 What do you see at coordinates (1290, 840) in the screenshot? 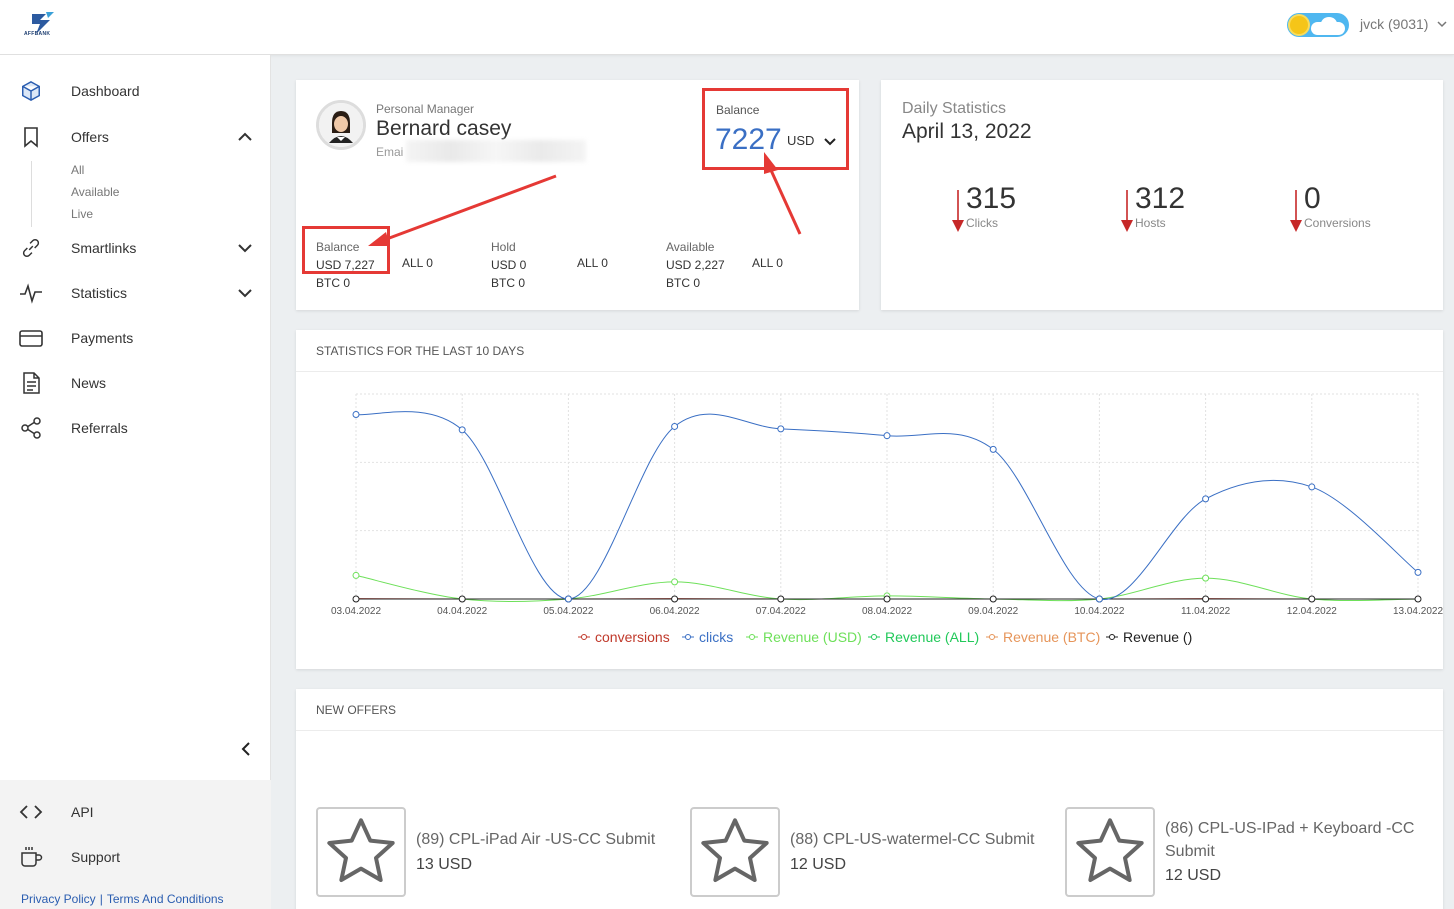
I see `offer-title: (86) CPL-US-IPad + Keyboard -CC Submit` at bounding box center [1290, 840].